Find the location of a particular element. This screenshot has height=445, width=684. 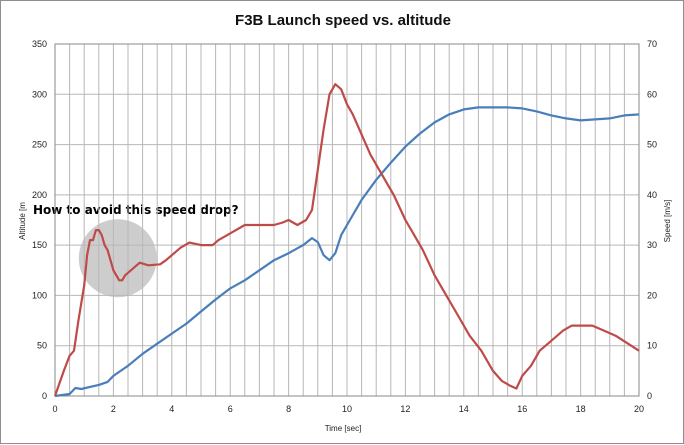

x-tick-label: 8 is located at coordinates (288, 409).